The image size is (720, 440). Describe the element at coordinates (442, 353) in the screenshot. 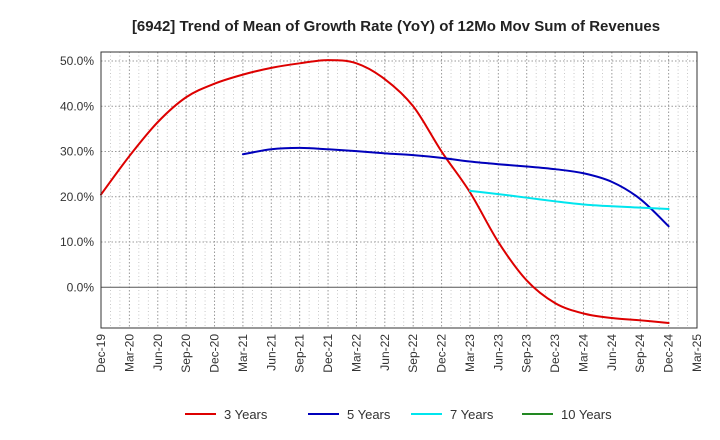

I see `x-tick-label: Dec-22` at that location.